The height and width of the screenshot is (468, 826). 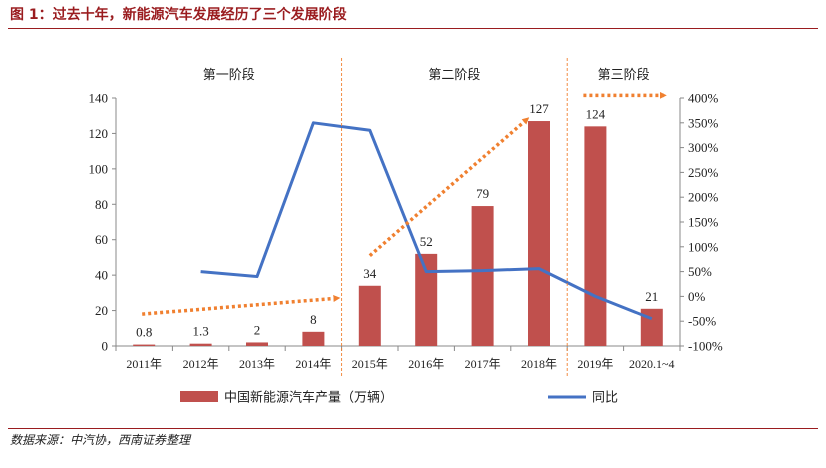 What do you see at coordinates (605, 398) in the screenshot?
I see `legend-line-label: 同比` at bounding box center [605, 398].